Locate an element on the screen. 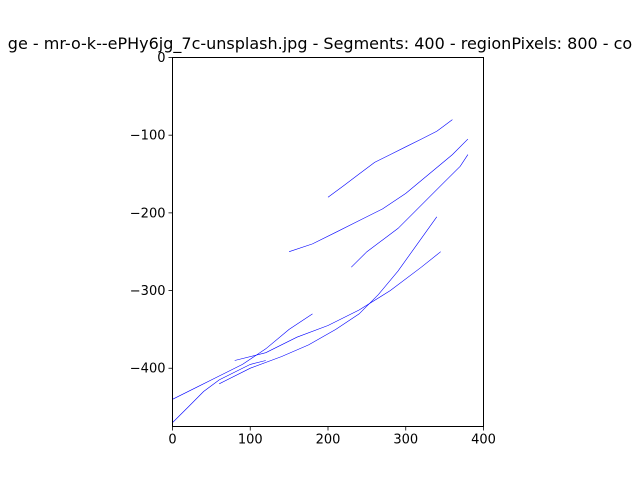 This screenshot has width=640, height=480. y-axis-ticks: 0 −100 −200 −300 −400 is located at coordinates (151, 214).